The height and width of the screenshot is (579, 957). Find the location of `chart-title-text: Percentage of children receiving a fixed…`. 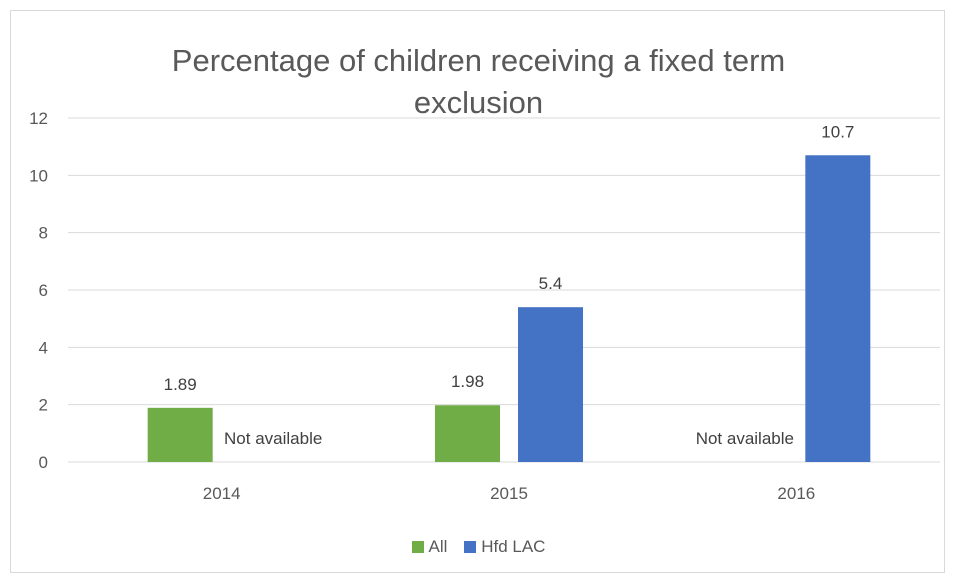

chart-title-text: Percentage of children receiving a fixed… is located at coordinates (478, 81).